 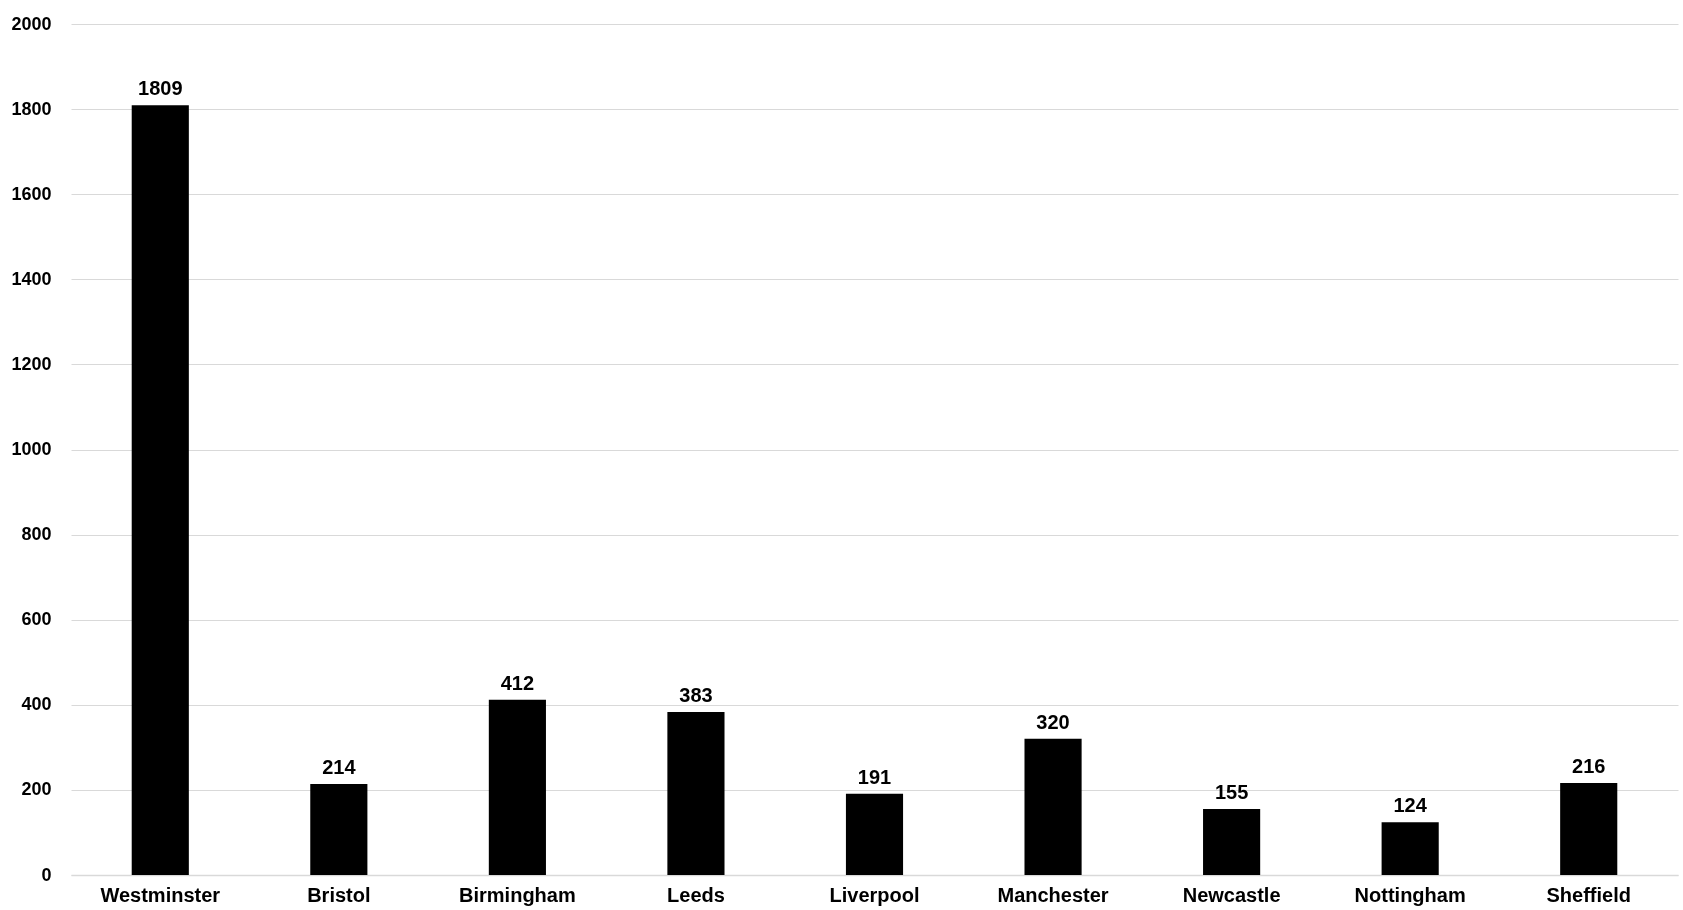 I want to click on y-tick-label: 1000, so click(x=31, y=449).